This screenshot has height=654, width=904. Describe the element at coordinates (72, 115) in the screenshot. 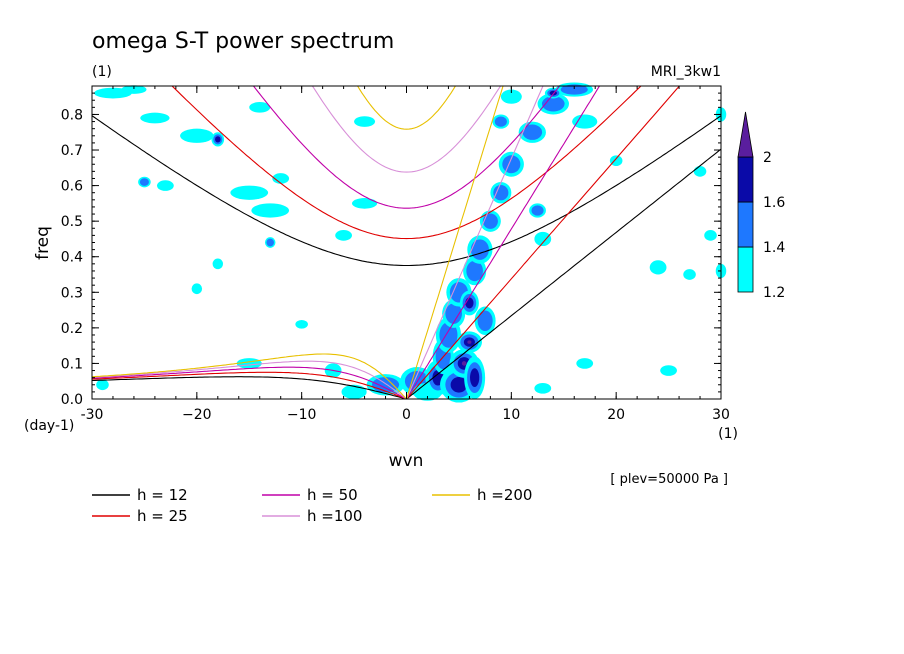

I see `y-tick-label: 0.8` at that location.